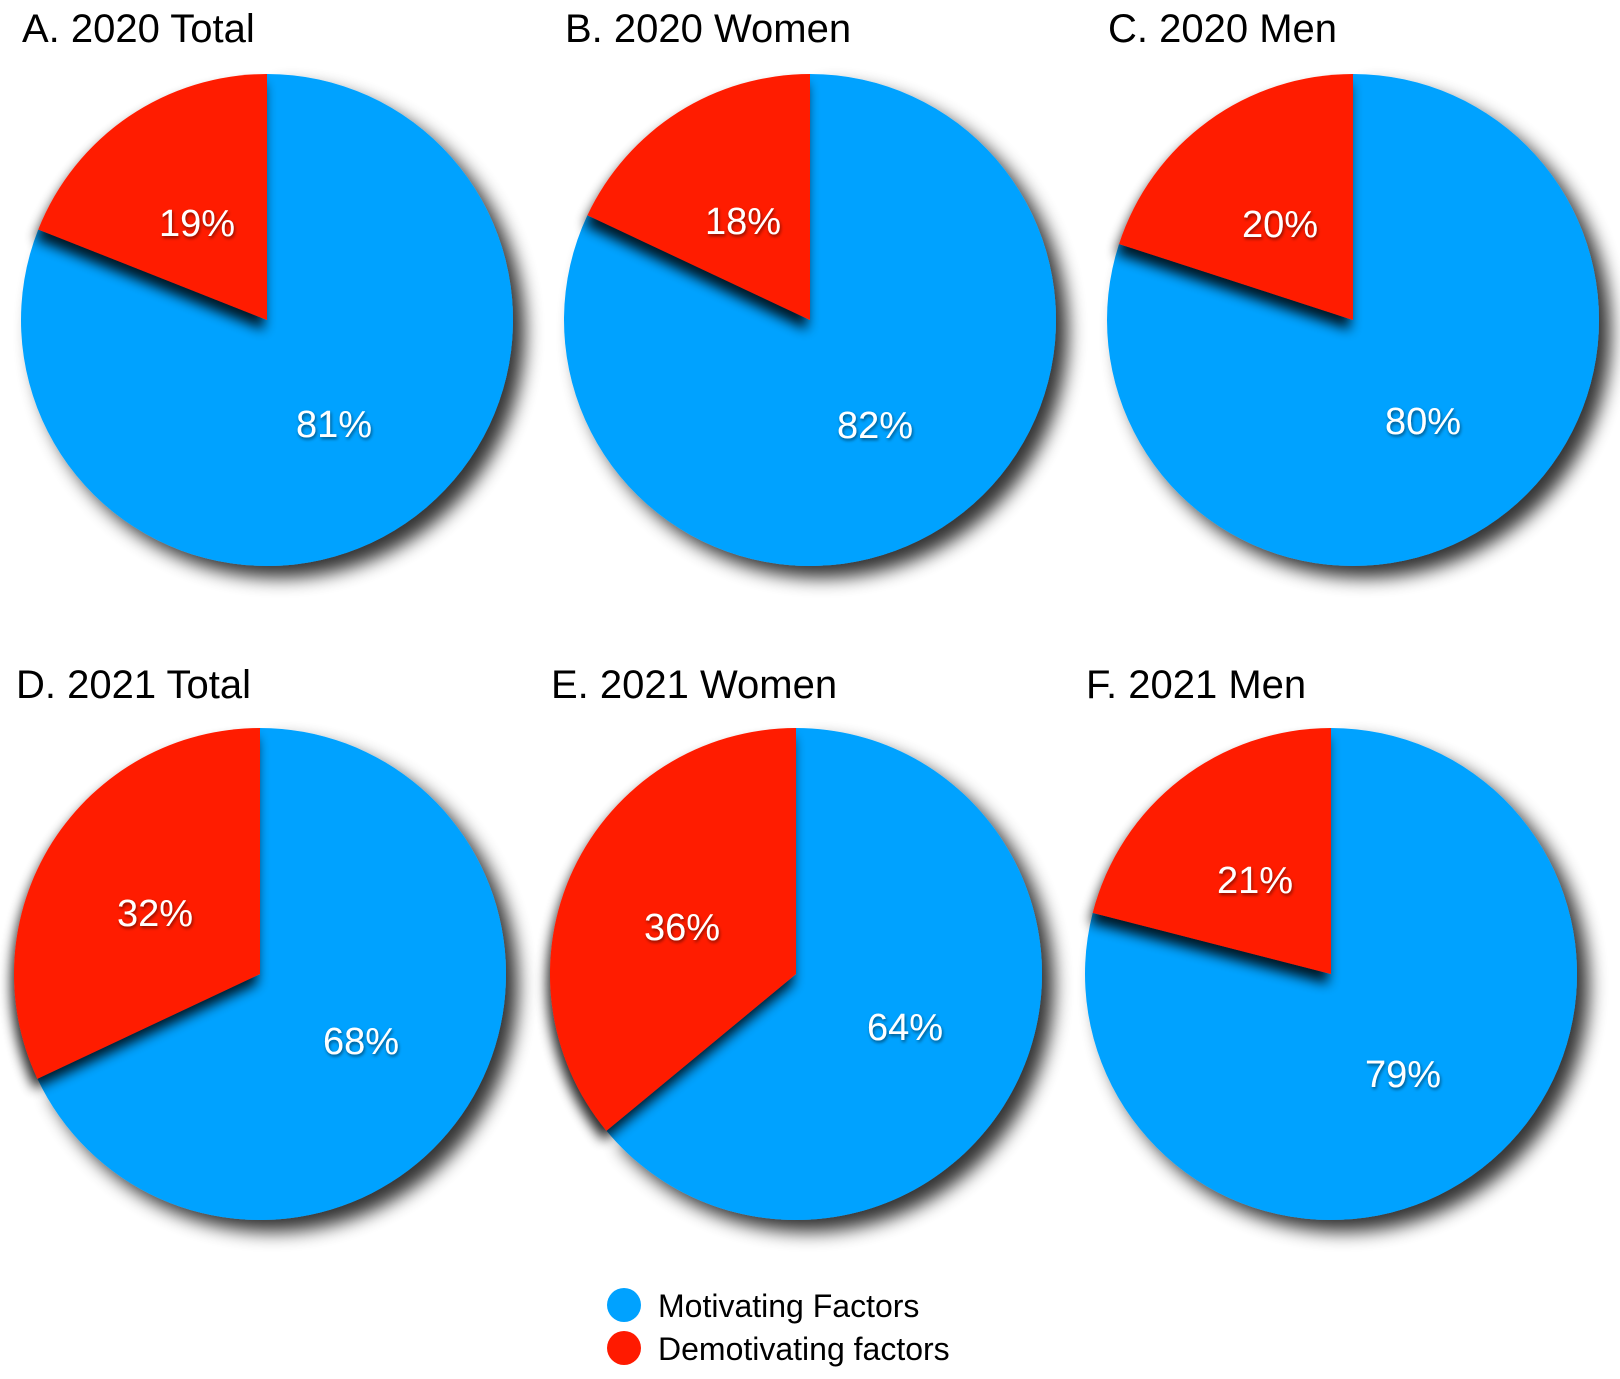 Image resolution: width=1620 pixels, height=1379 pixels. Describe the element at coordinates (743, 222) in the screenshot. I see `slice-label-b-demotivating: 18%` at that location.